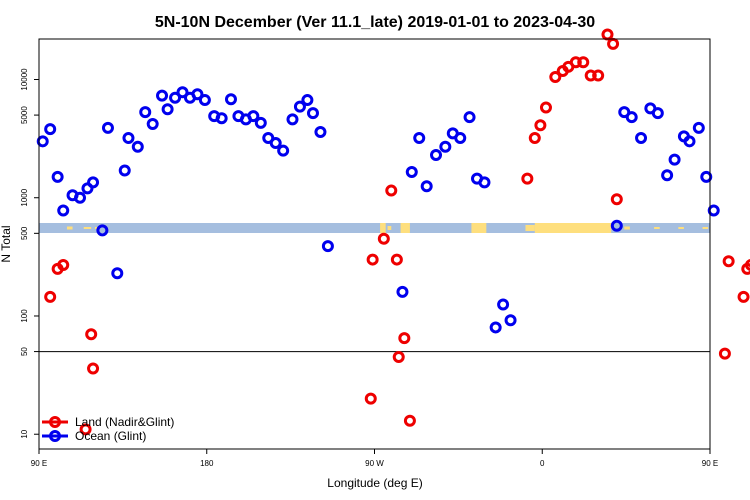  What do you see at coordinates (29, 253) in the screenshot?
I see `y-axis-ticks: 10 50 100 500 1000 5000 10000` at bounding box center [29, 253].